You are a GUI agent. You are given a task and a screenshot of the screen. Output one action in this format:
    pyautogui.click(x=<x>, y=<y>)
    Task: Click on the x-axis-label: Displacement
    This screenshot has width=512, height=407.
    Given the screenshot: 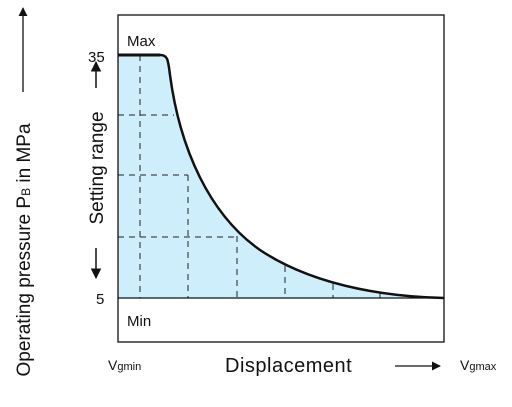 What is the action you would take?
    pyautogui.click(x=288, y=366)
    